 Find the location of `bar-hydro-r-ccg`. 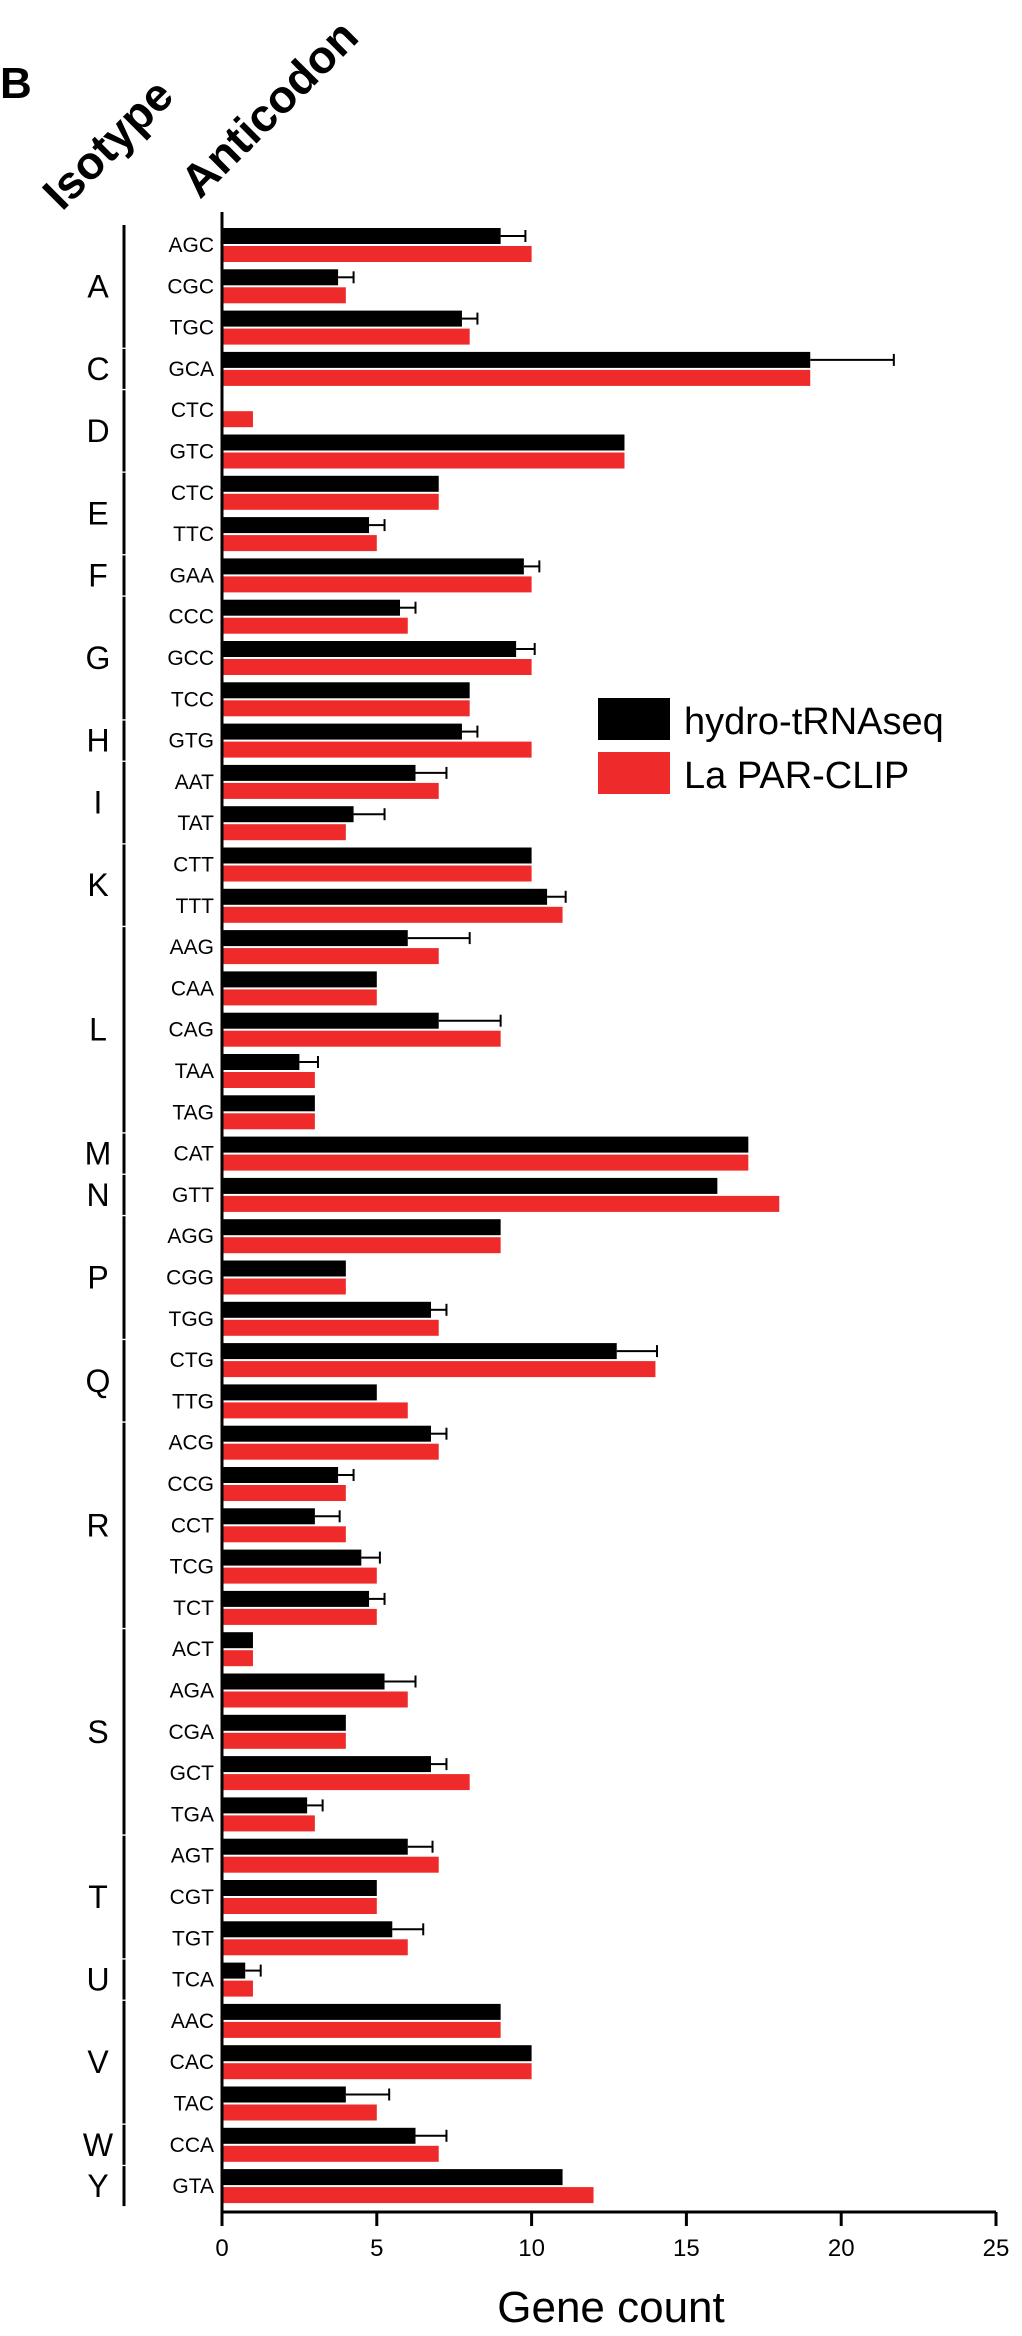

bar-hydro-r-ccg is located at coordinates (280, 1475).